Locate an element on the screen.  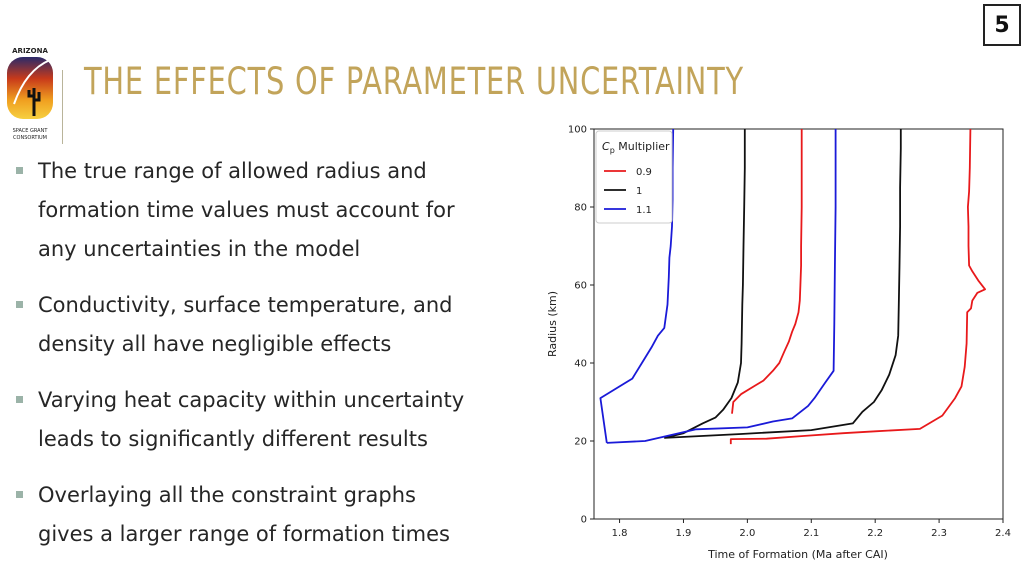
x-tick-label: 2.3 is located at coordinates (939, 533).